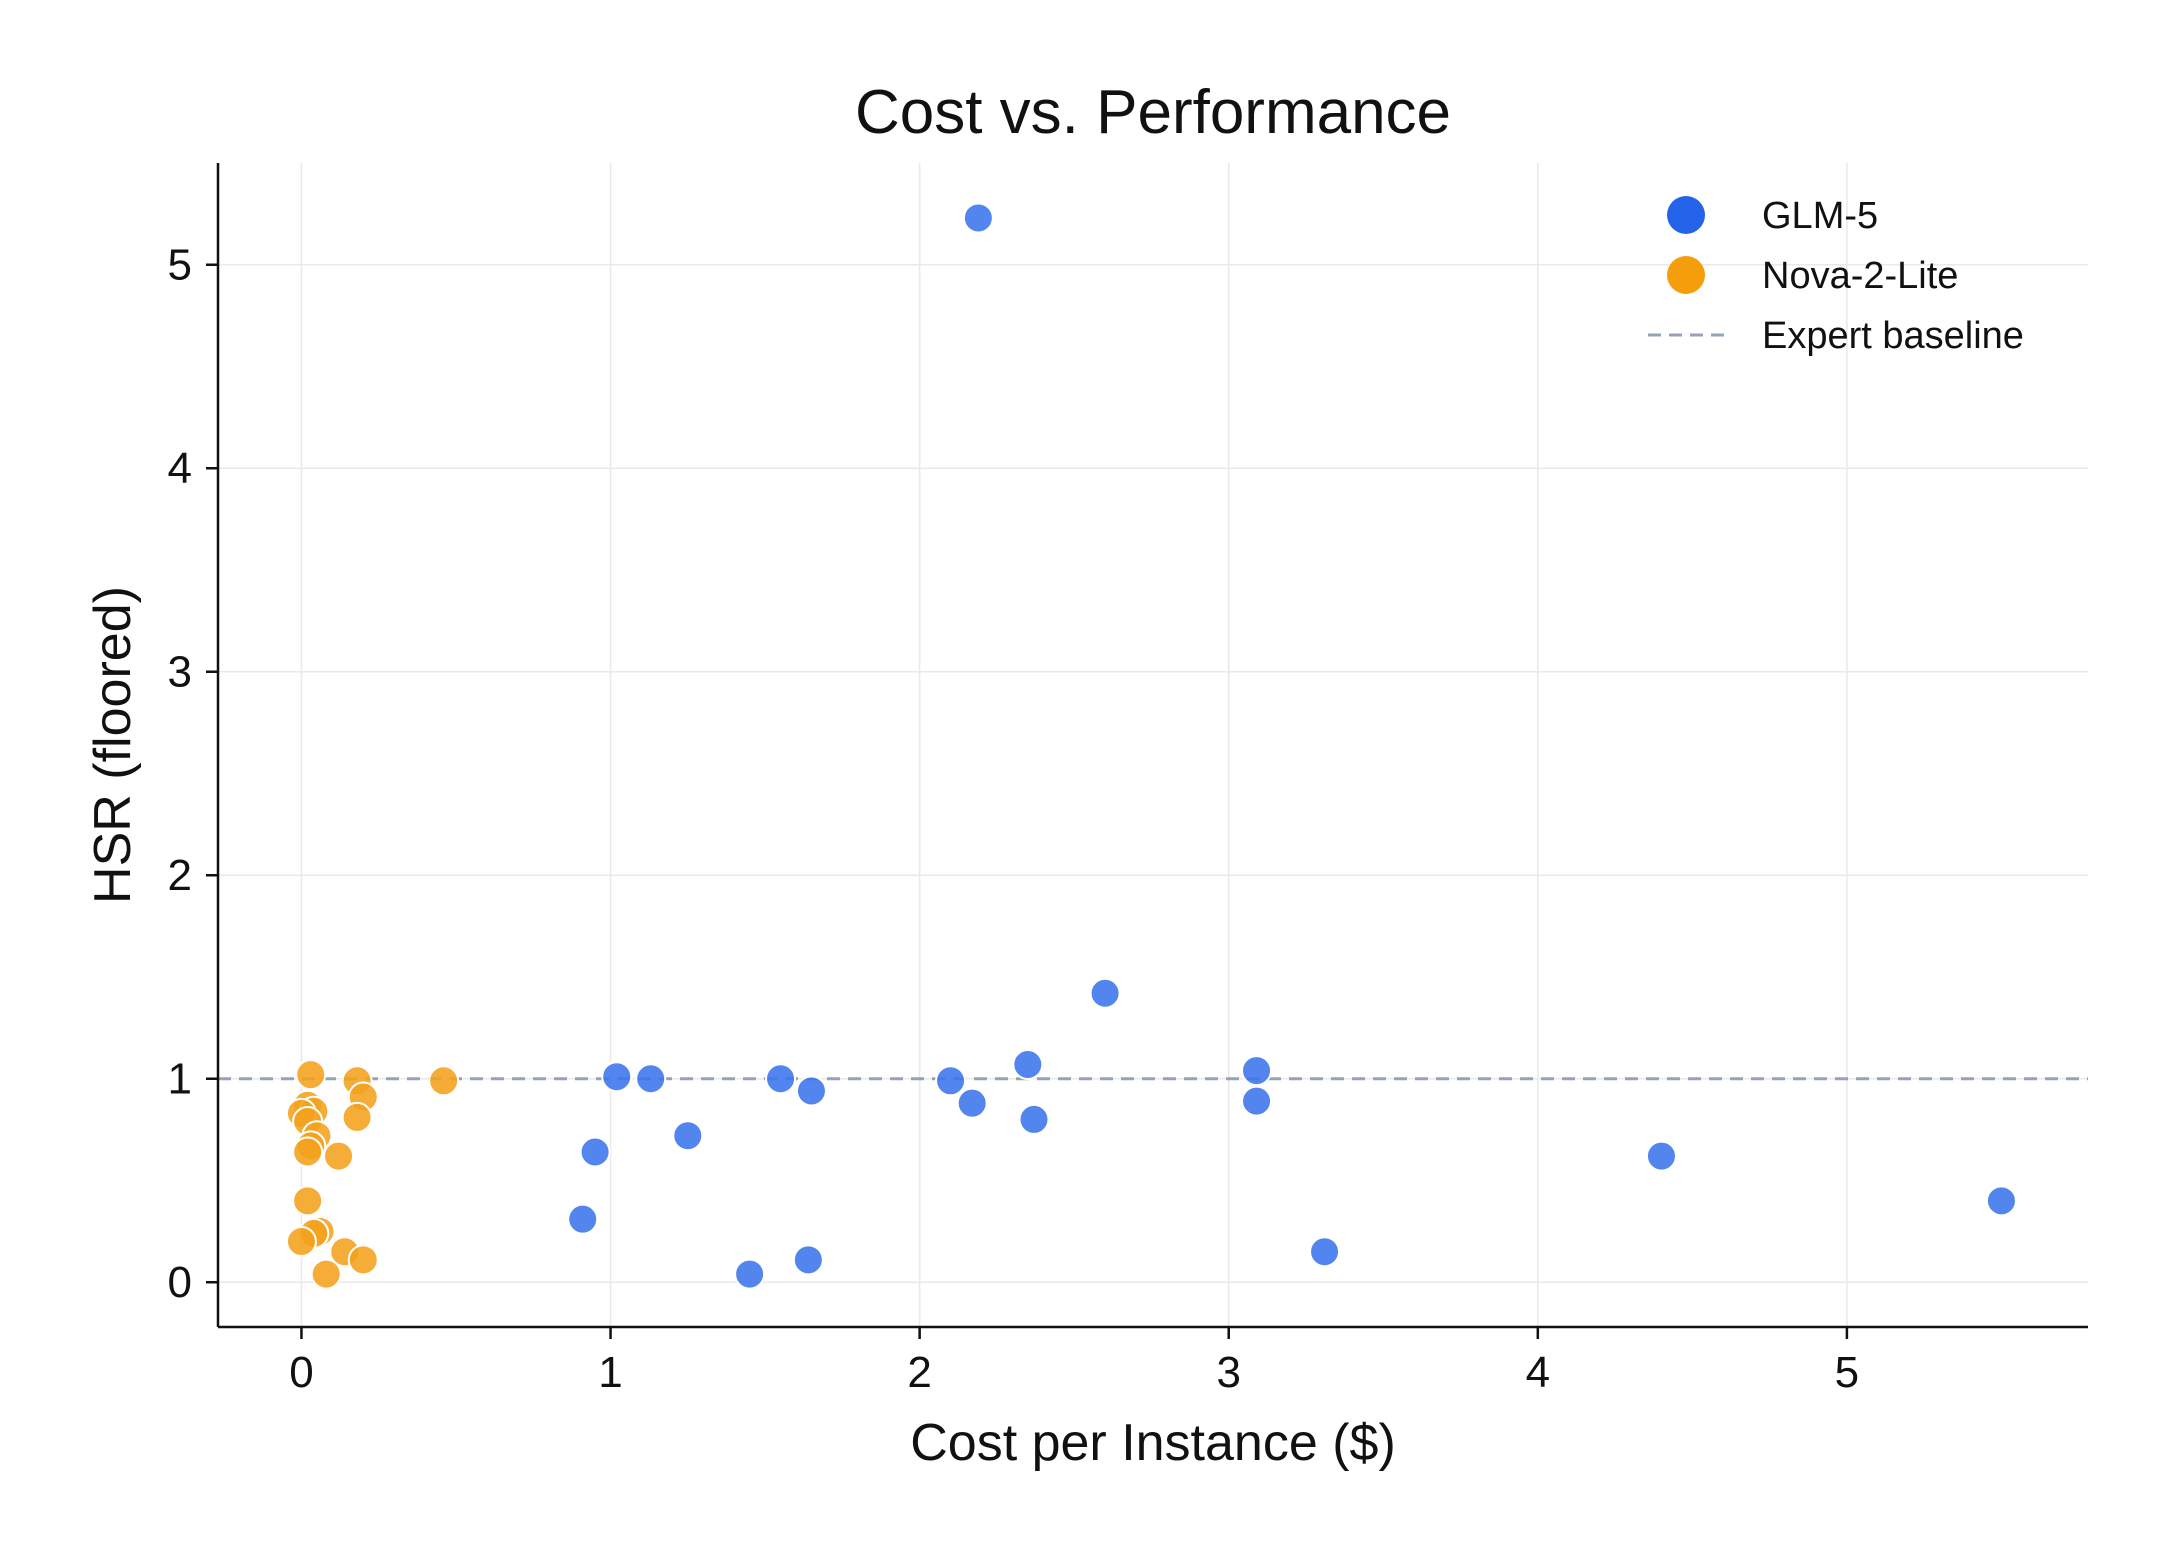 The image size is (2164, 1557). What do you see at coordinates (1893, 336) in the screenshot?
I see `legend-label: Expert baseline` at bounding box center [1893, 336].